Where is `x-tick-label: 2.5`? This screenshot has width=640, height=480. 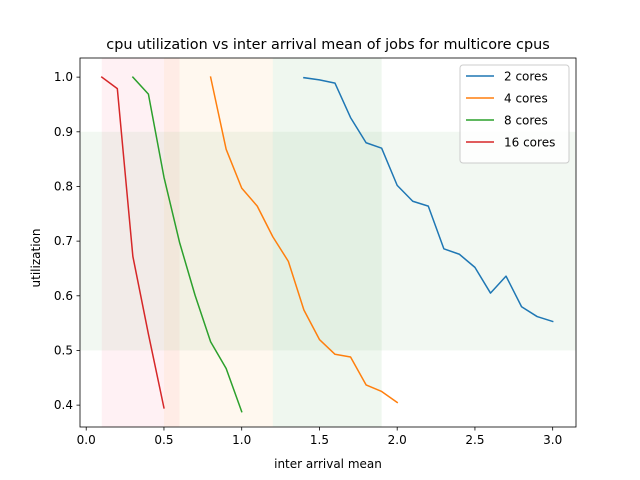
x-tick-label: 2.5 is located at coordinates (474, 440).